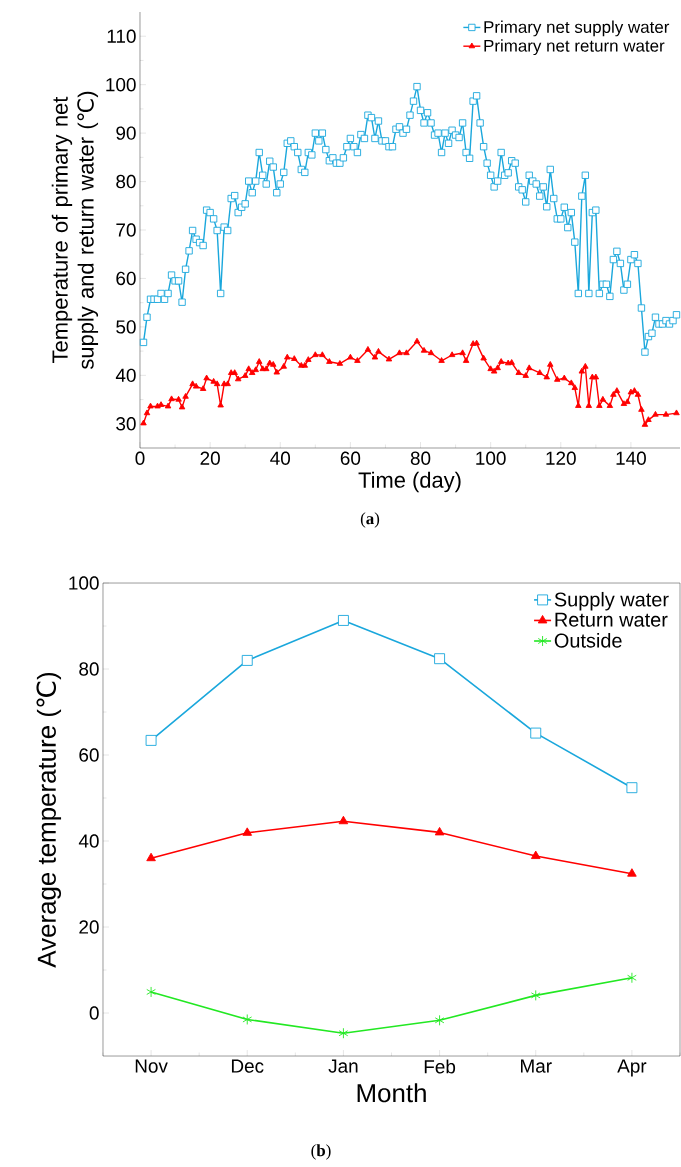 Image resolution: width=681 pixels, height=1167 pixels. Describe the element at coordinates (391, 1093) in the screenshot. I see `x-axis-title: Month` at that location.